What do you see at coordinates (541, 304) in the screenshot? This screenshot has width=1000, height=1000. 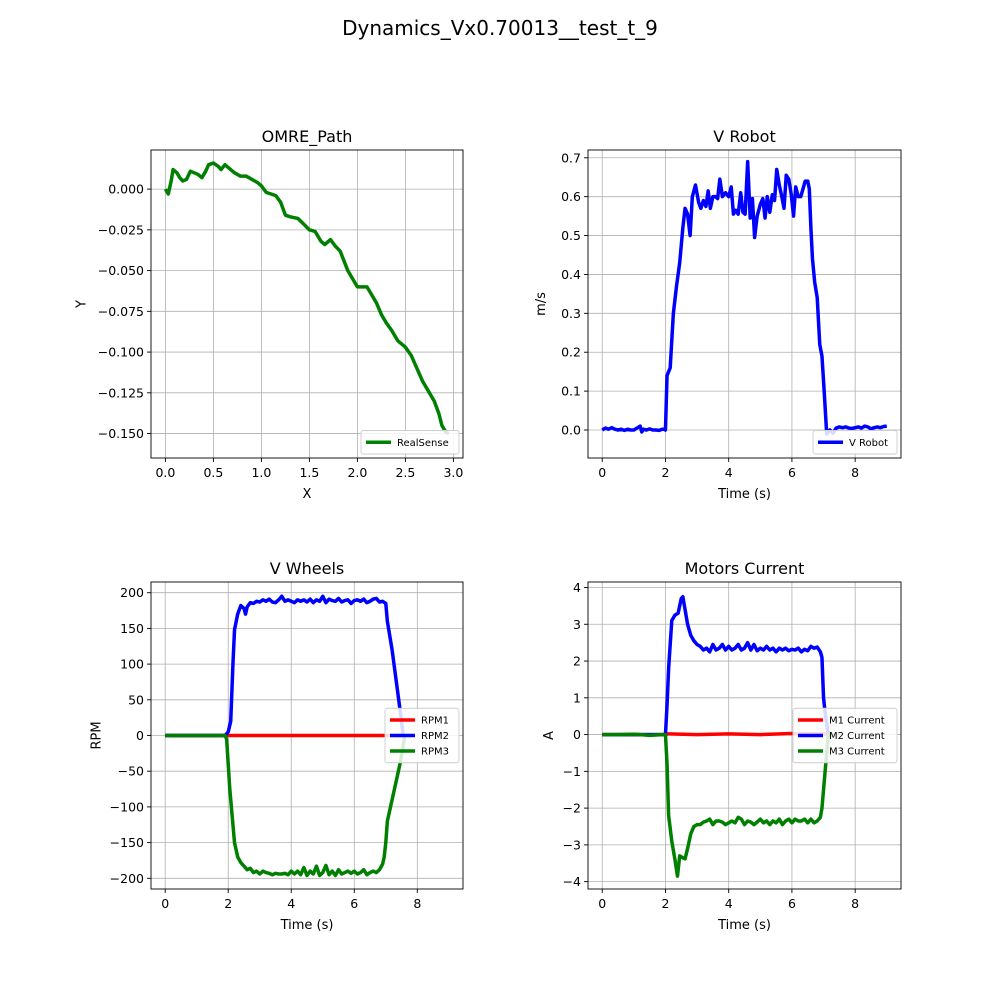 I see `y-axis-label: m/s` at bounding box center [541, 304].